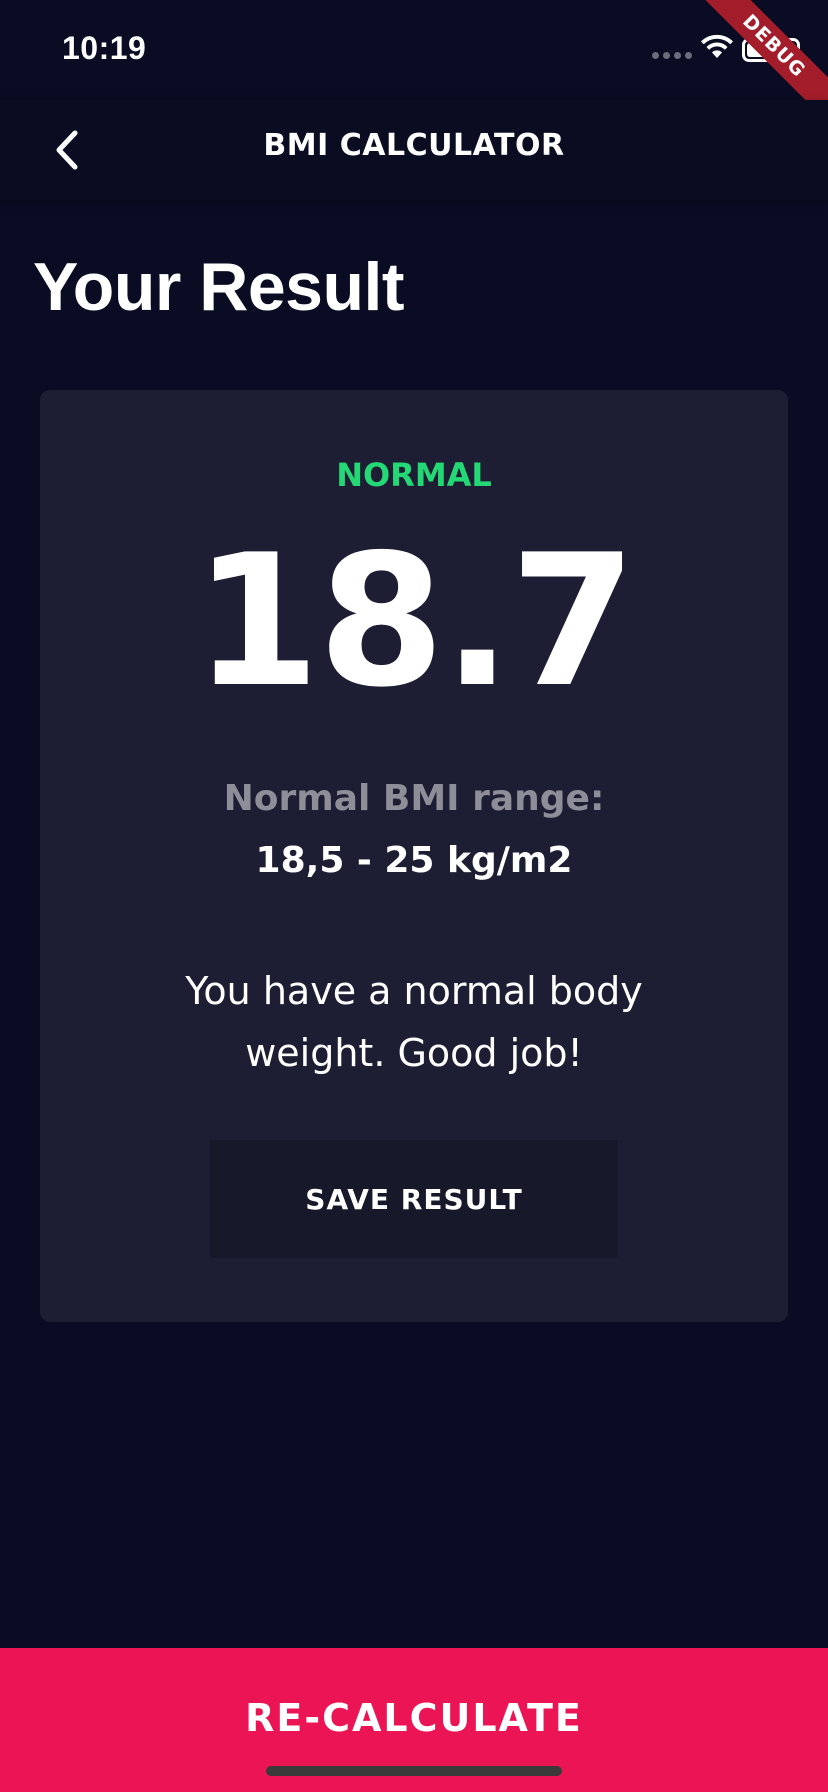  I want to click on status-time: 10:19, so click(104, 48).